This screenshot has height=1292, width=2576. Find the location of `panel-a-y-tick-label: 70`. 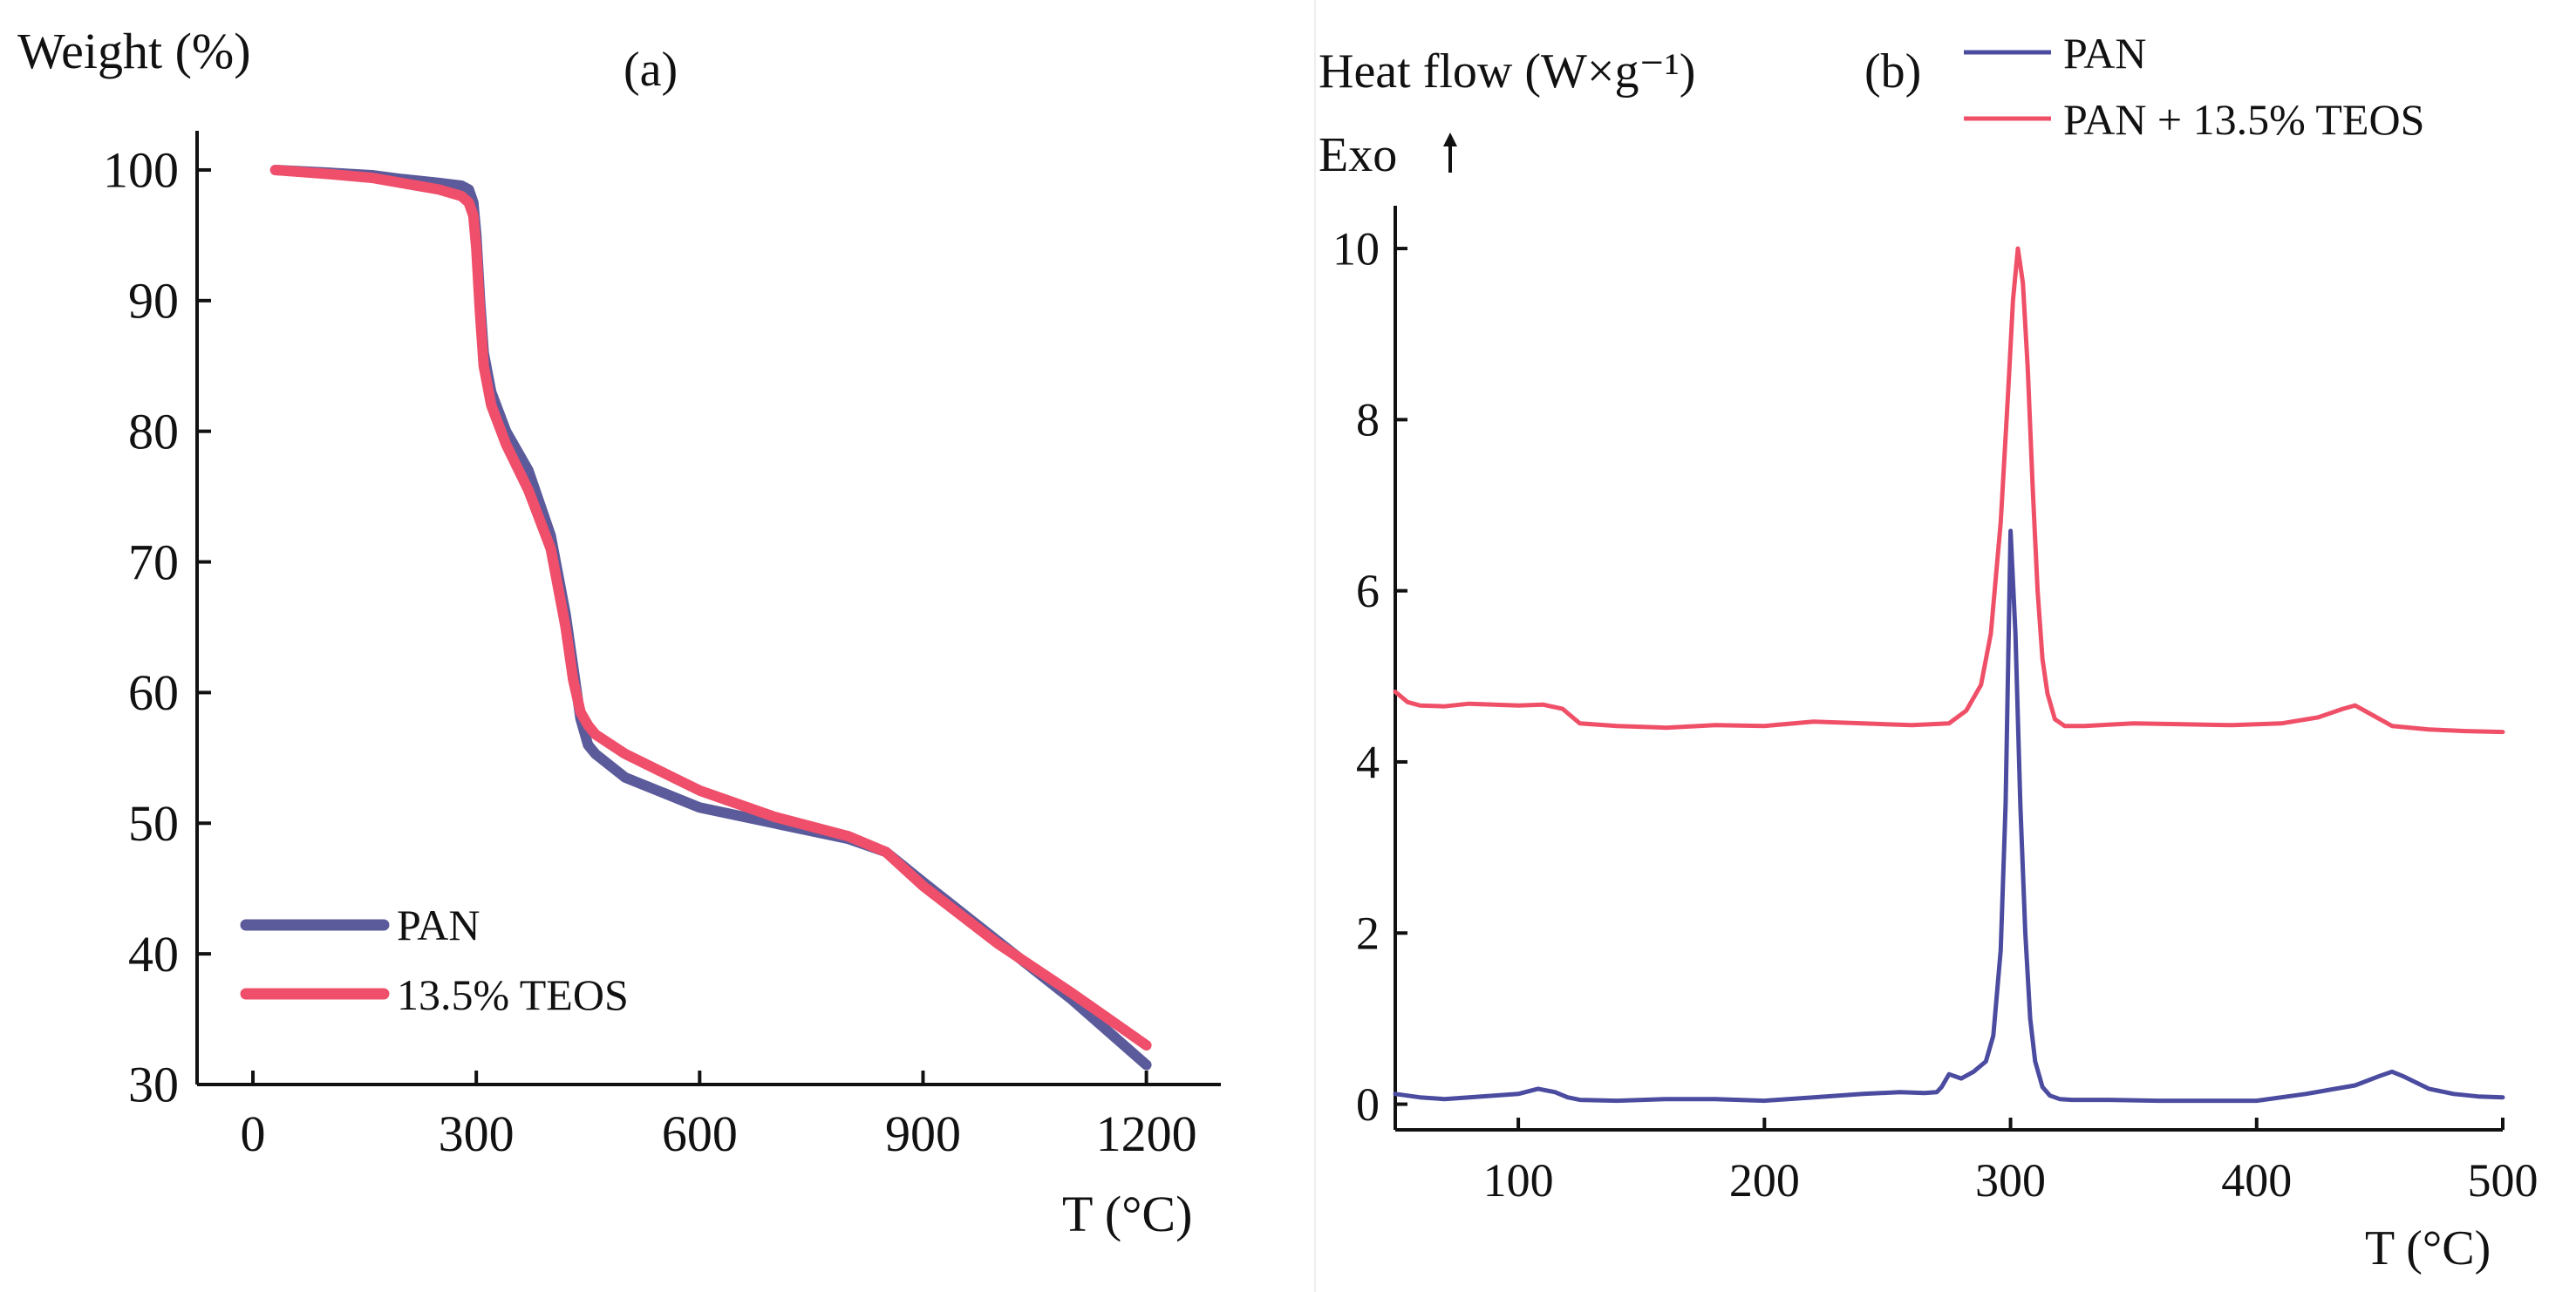

panel-a-y-tick-label: 70 is located at coordinates (154, 562).